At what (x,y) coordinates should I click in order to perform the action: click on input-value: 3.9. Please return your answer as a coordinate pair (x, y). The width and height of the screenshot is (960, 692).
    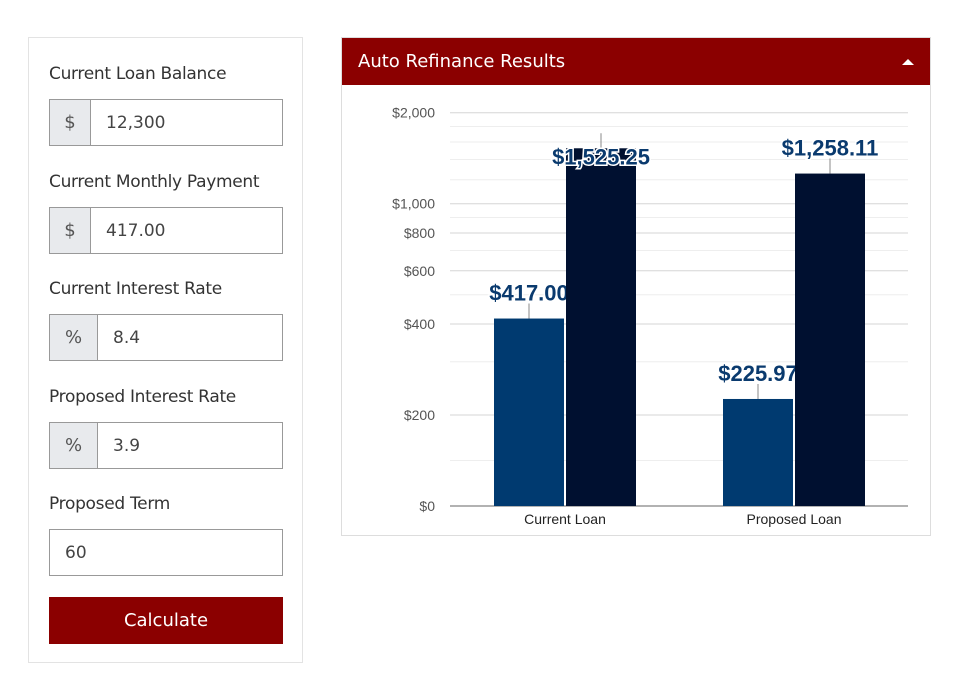
    Looking at the image, I should click on (127, 445).